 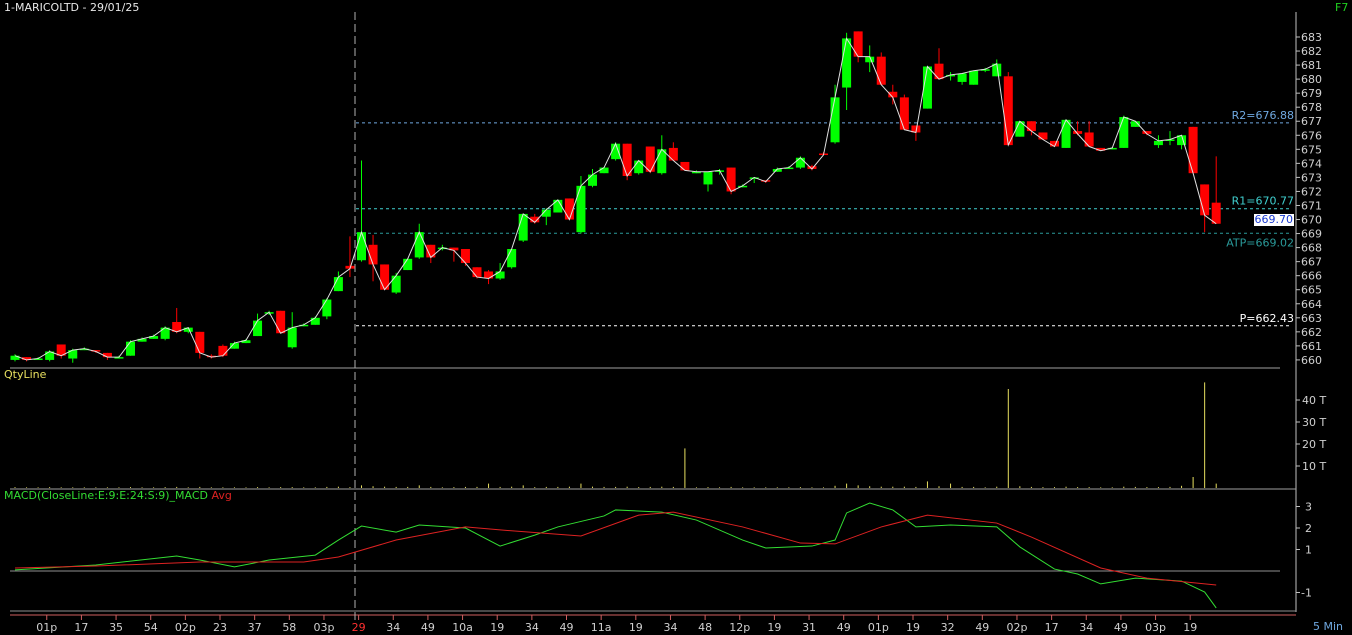 What do you see at coordinates (118, 496) in the screenshot?
I see `macd-legend: MACD(CloseLine:E:9:E:24:S:9)_MACD Avg` at bounding box center [118, 496].